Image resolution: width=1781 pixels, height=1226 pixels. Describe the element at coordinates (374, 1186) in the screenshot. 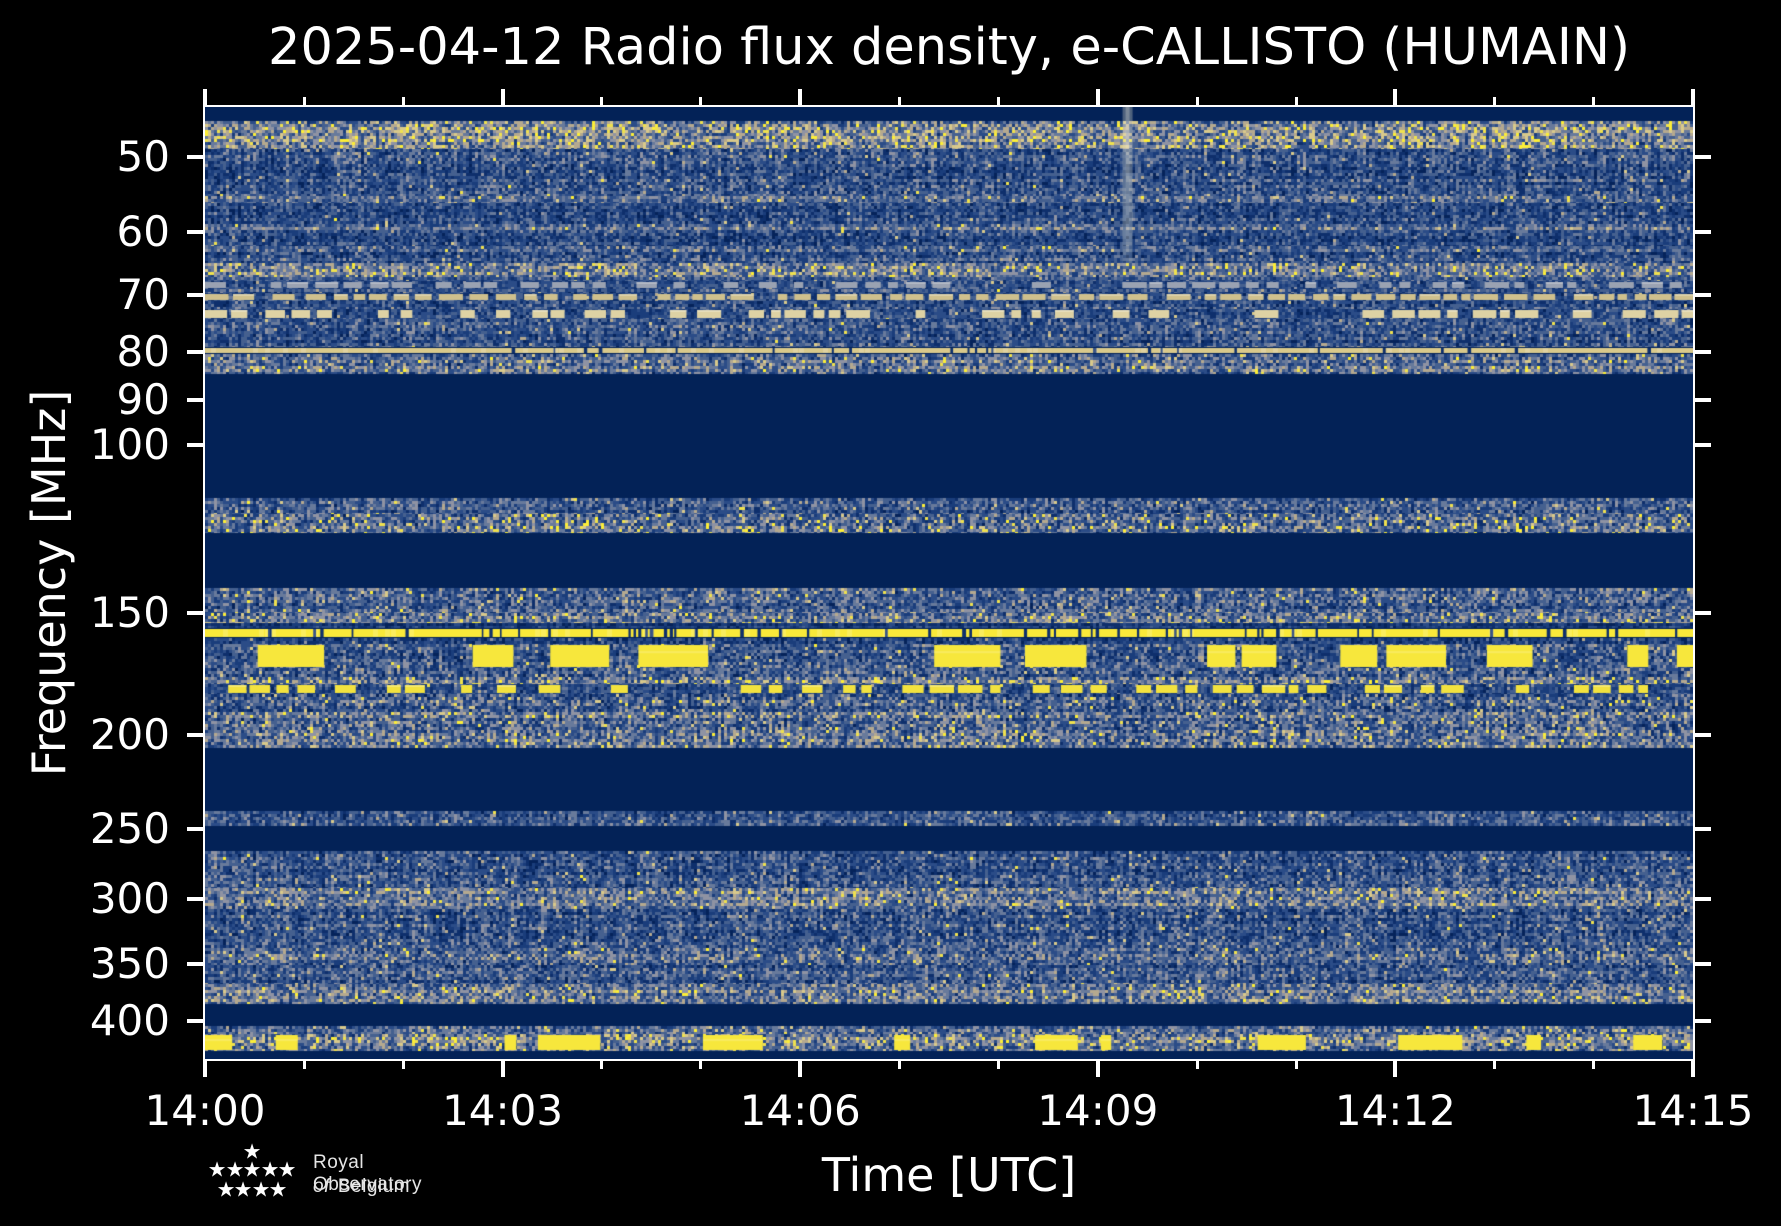

I see `rob-logo-text-belgium: Belgium` at that location.